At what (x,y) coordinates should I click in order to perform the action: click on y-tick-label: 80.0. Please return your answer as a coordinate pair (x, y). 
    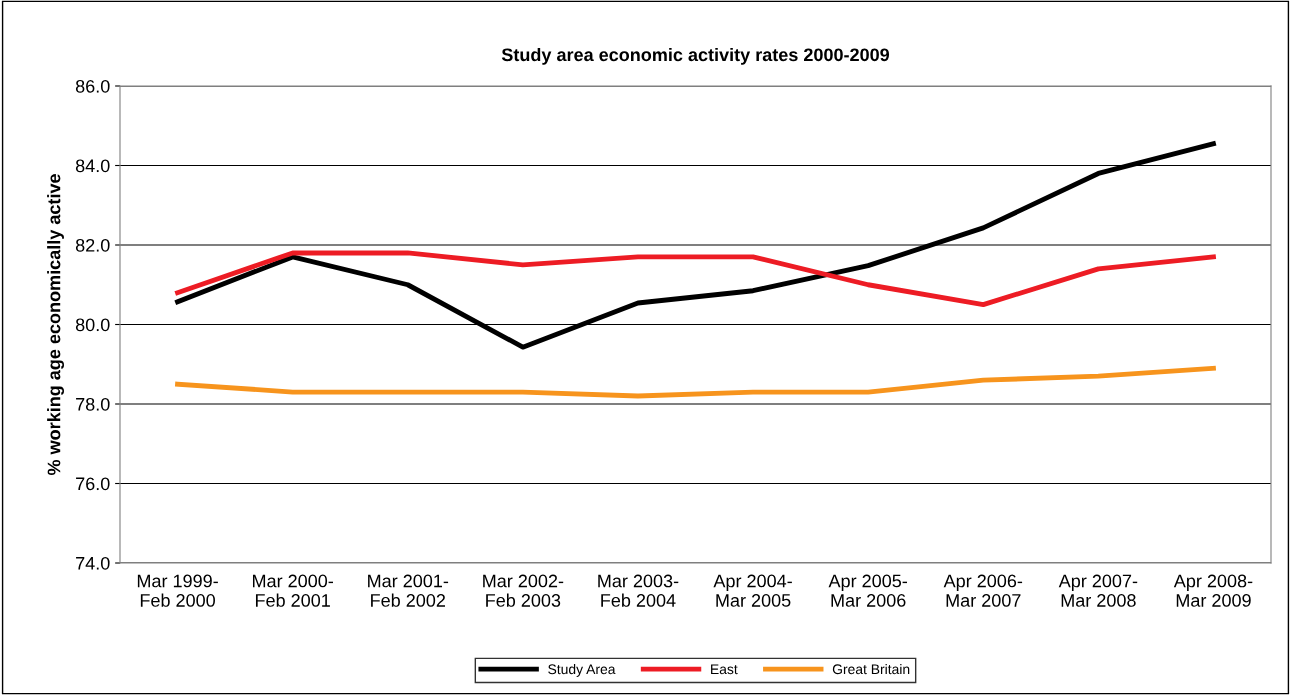
    Looking at the image, I should click on (92, 325).